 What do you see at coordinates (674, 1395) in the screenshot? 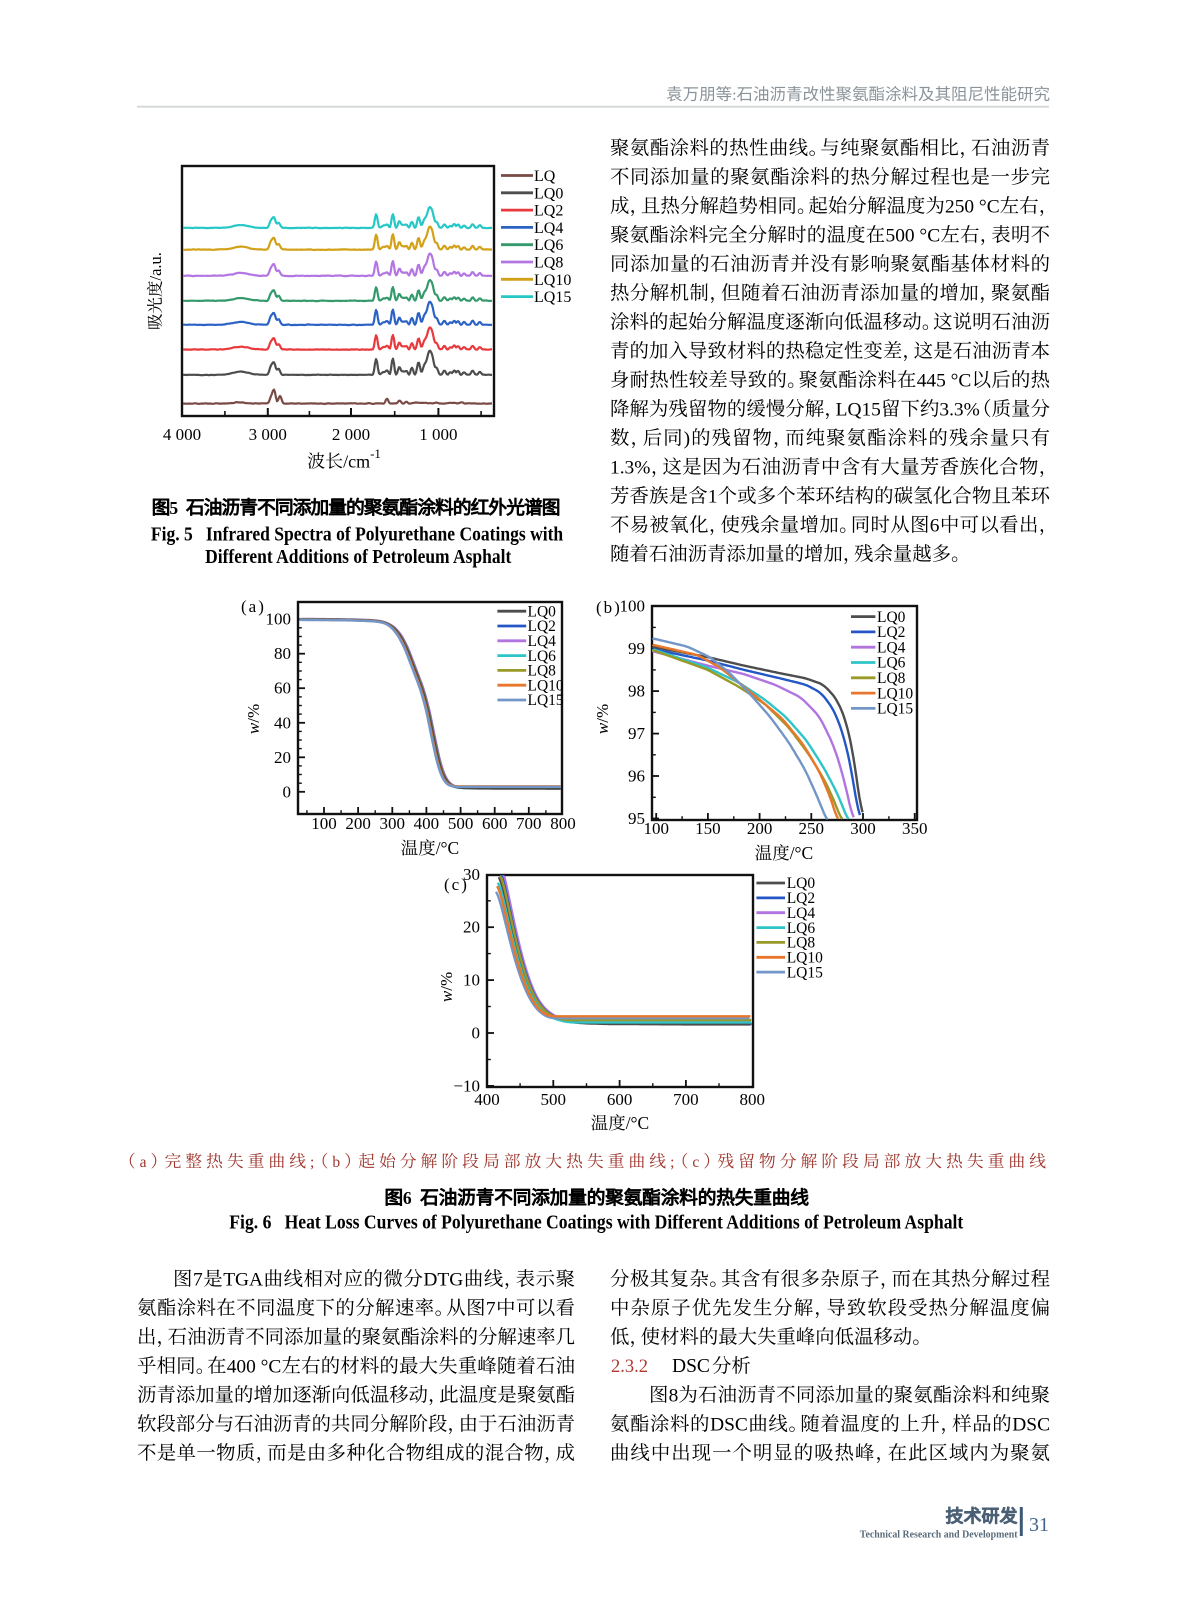
I see `svg-text: 8` at bounding box center [674, 1395].